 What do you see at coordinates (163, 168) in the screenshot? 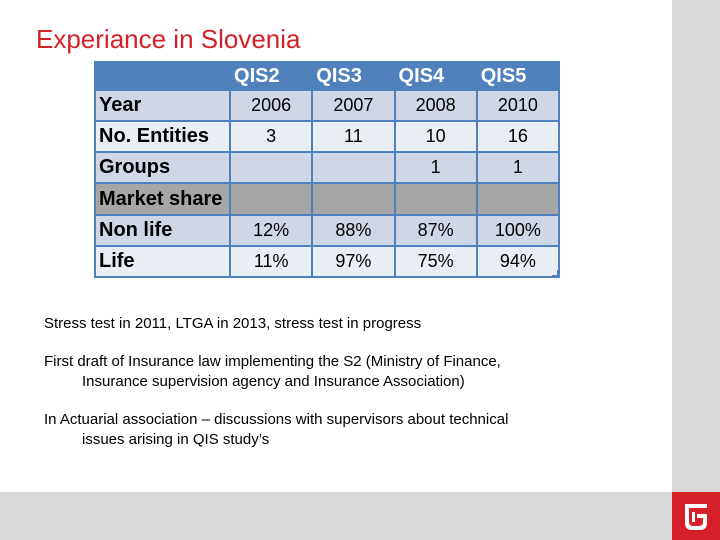
I see `row-label: Groups` at bounding box center [163, 168].